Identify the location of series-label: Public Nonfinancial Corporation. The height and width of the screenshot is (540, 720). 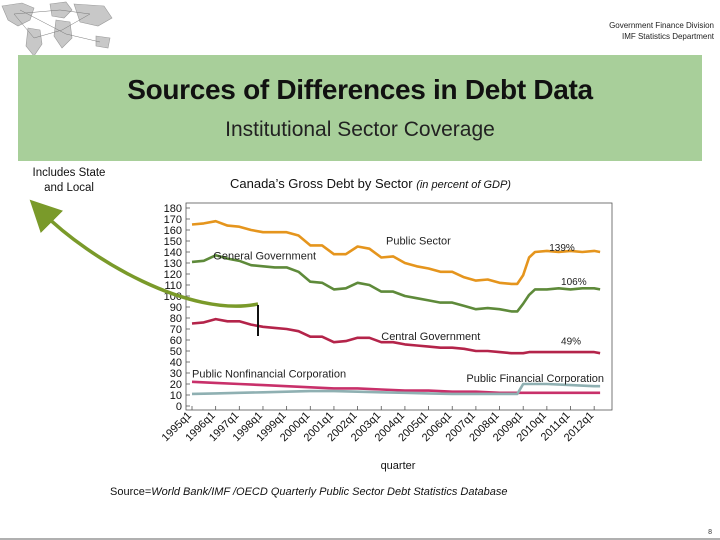
(269, 374).